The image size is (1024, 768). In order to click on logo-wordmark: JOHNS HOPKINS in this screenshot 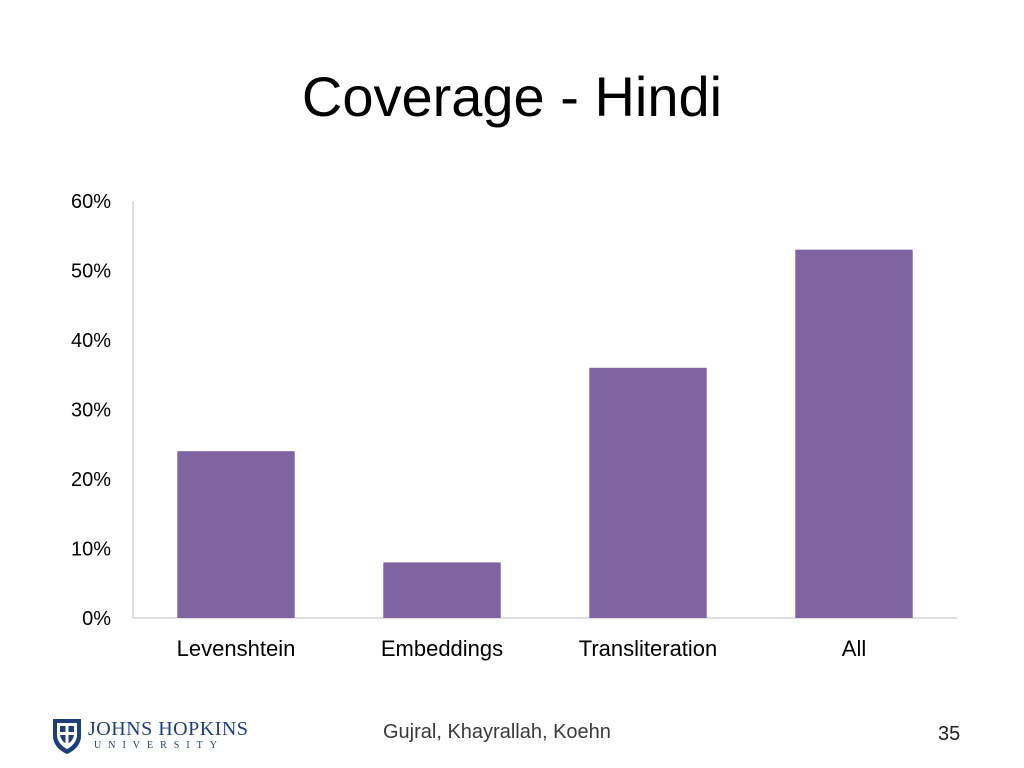, I will do `click(168, 729)`.